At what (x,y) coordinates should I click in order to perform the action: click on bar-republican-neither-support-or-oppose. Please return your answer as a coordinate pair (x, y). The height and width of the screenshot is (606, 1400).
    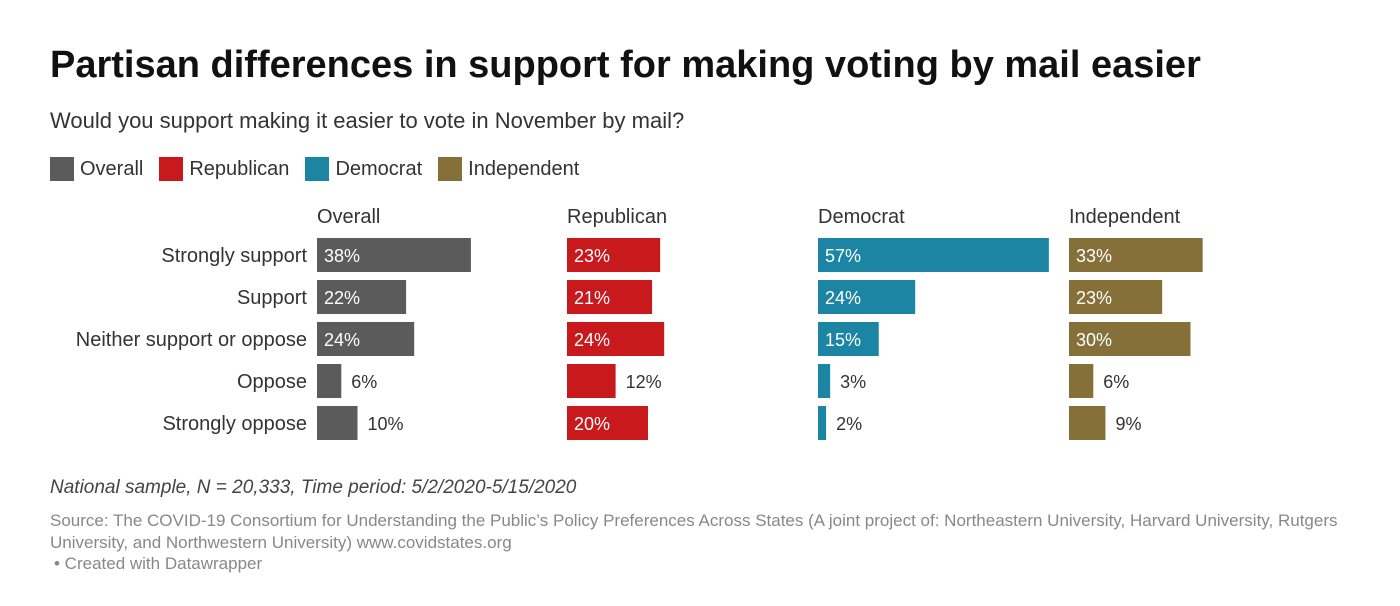
    Looking at the image, I should click on (616, 339).